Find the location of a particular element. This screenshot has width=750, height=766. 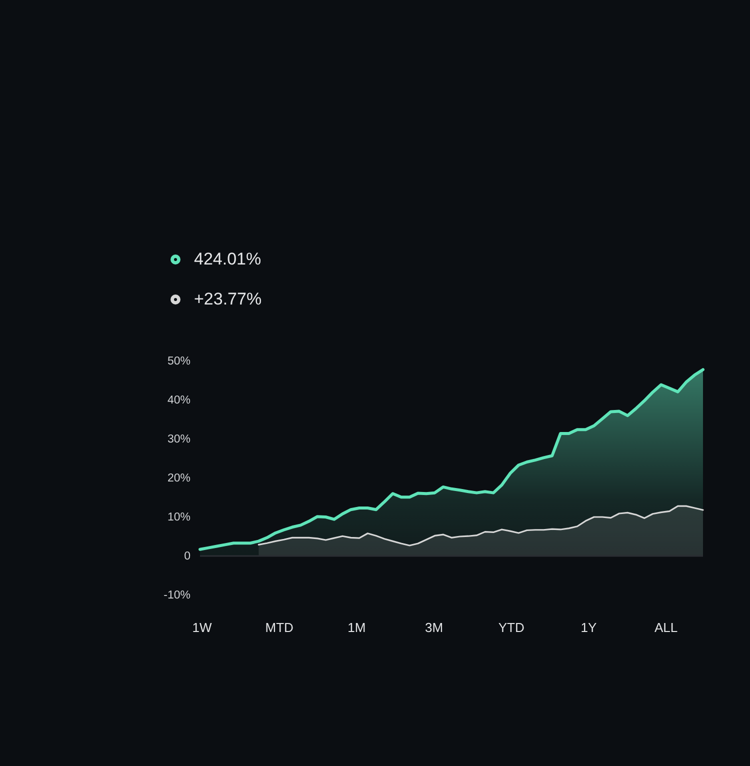

legend-label: 424.01% is located at coordinates (228, 259).